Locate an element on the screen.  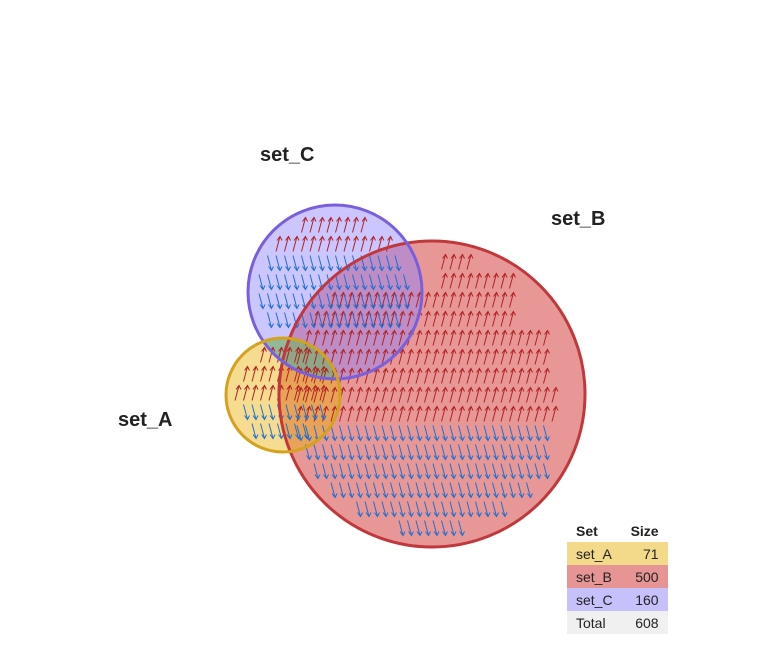
legend-set-name: set_C is located at coordinates (594, 599).